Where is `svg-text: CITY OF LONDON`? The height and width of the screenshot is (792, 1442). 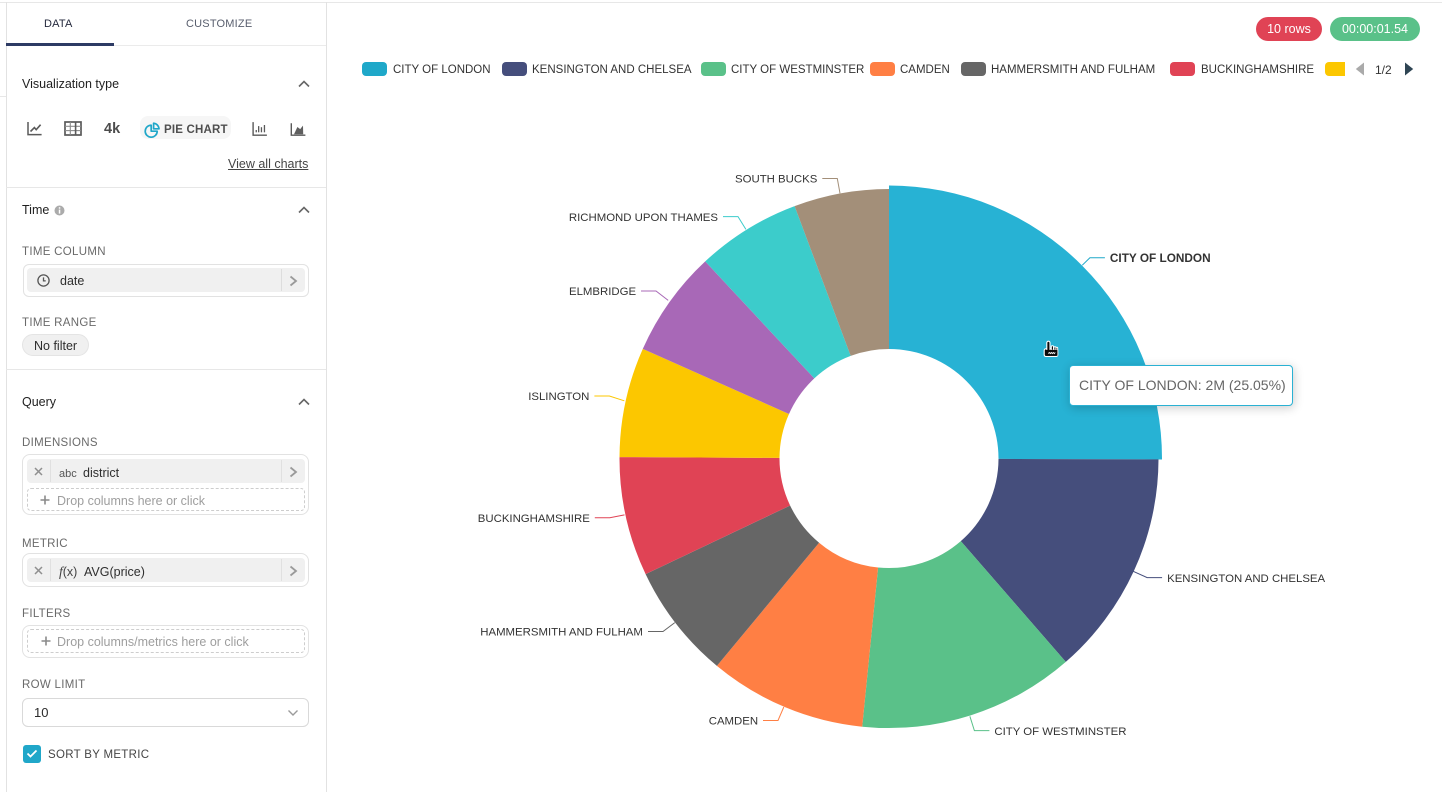
svg-text: CITY OF LONDON is located at coordinates (1160, 258).